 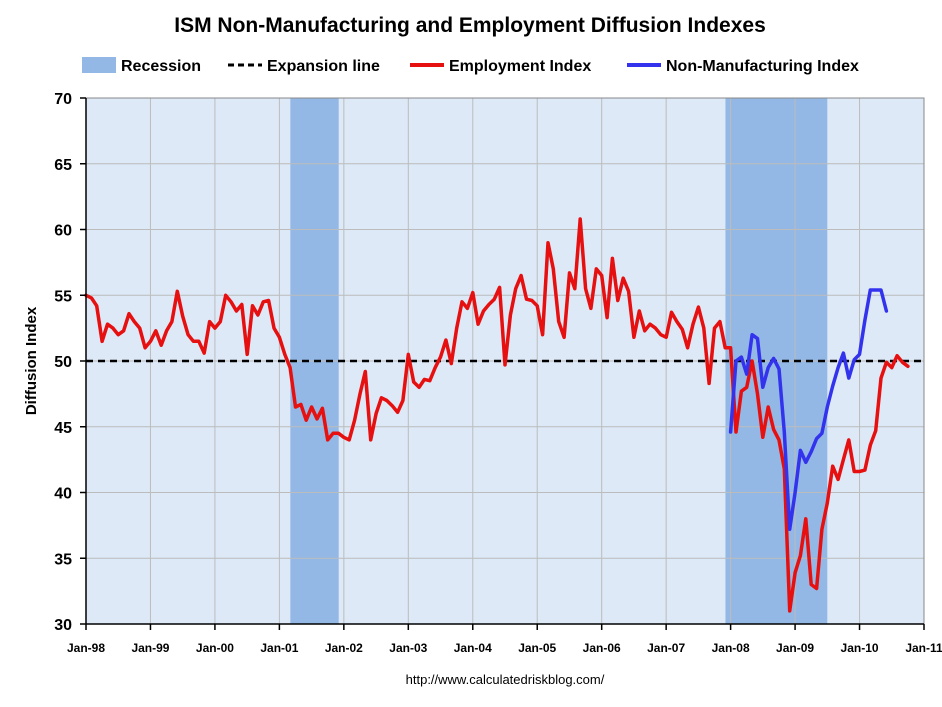 I want to click on y-tick-label: 55, so click(x=63, y=296).